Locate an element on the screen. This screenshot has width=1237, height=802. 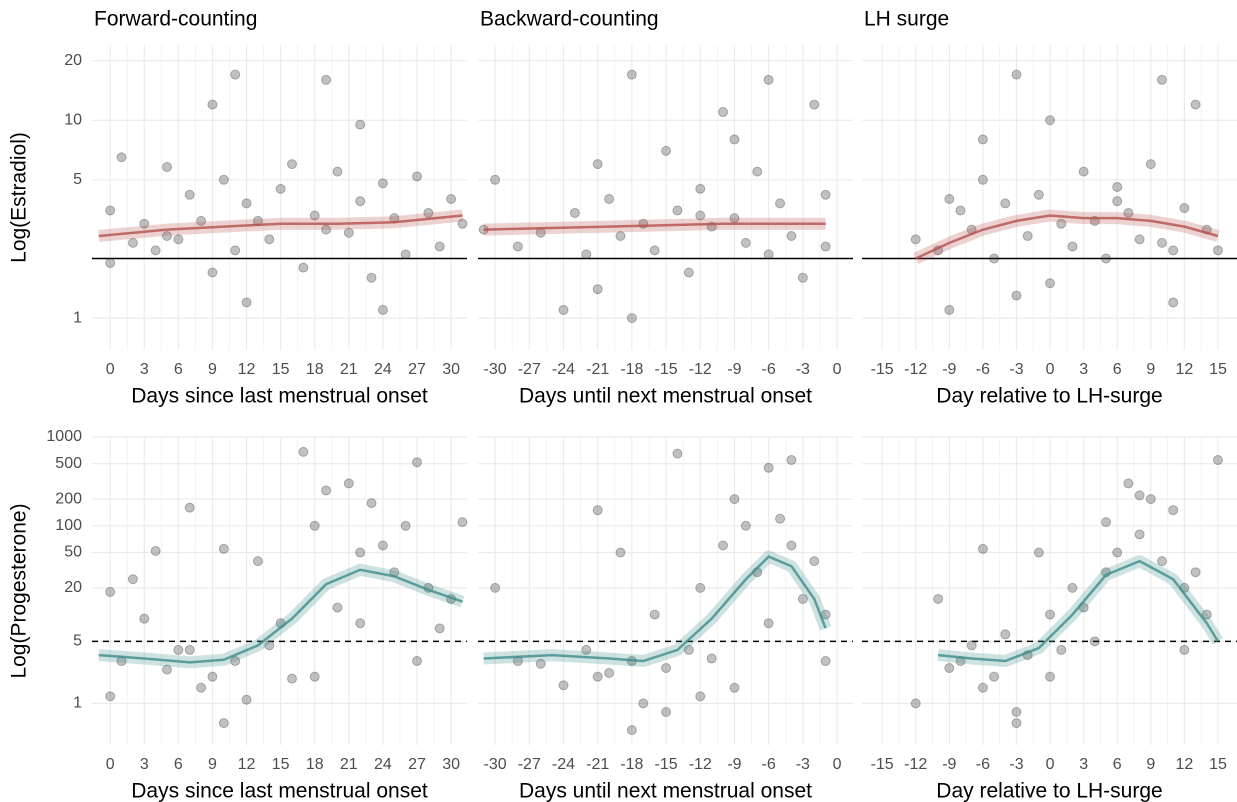
x-tick-label: -12 is located at coordinates (915, 369).